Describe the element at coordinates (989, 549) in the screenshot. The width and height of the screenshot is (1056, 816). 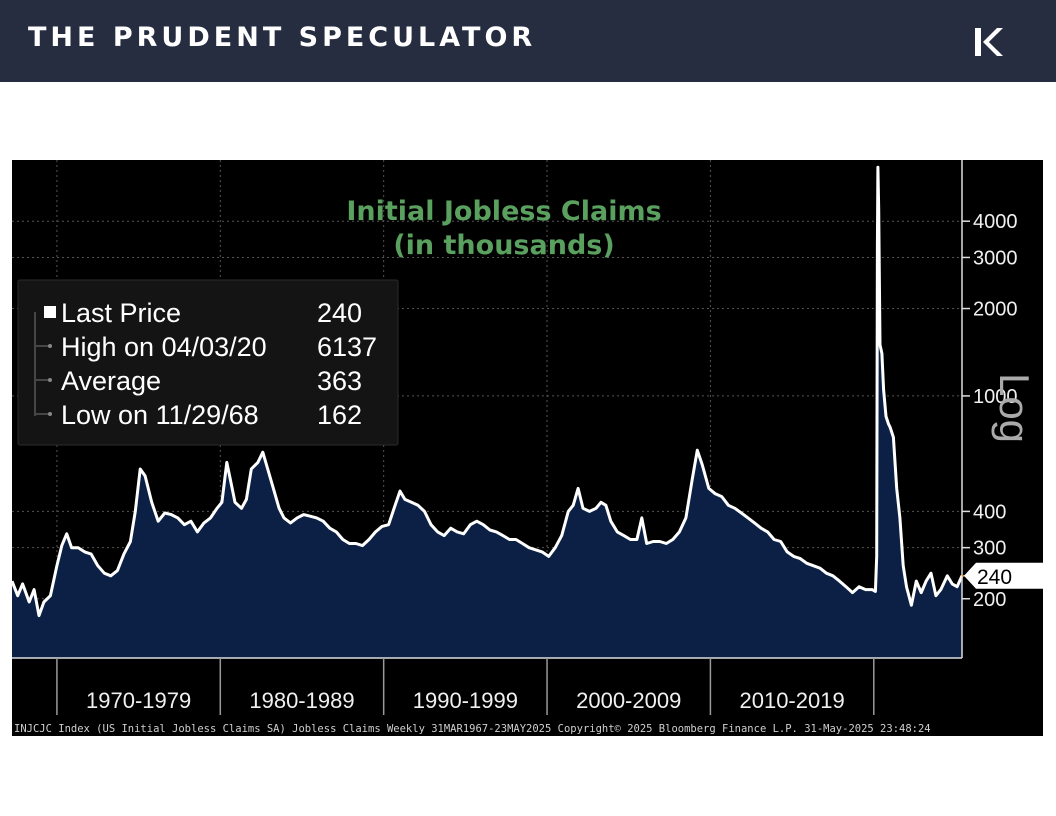
I see `y-tick-label: 300` at that location.